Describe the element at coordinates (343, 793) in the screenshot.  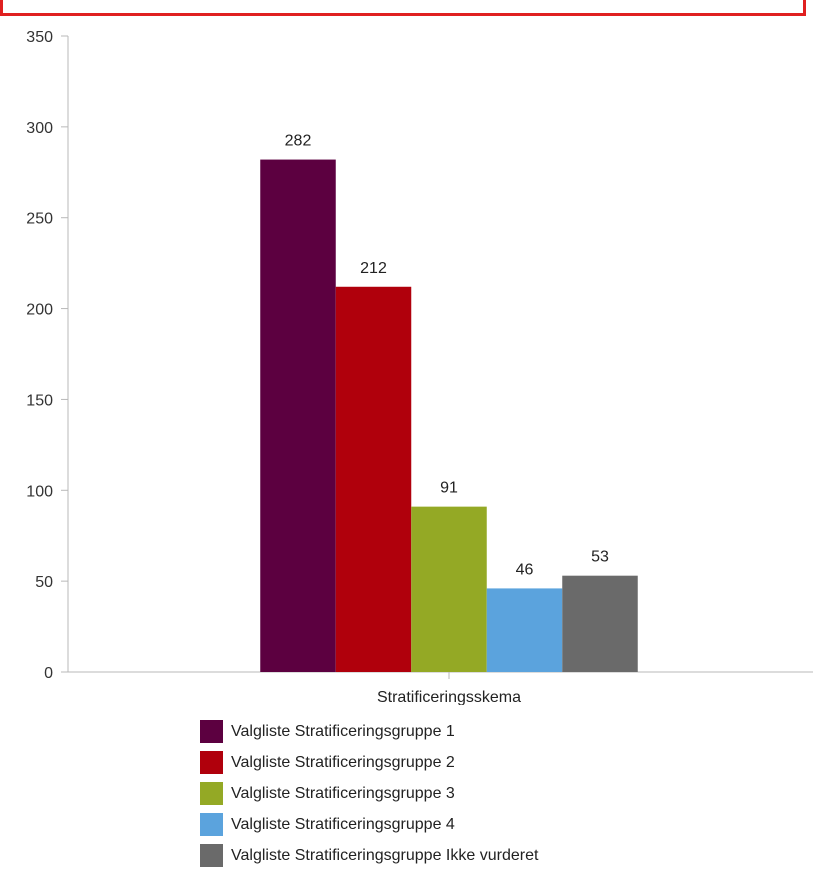
I see `legend-label: Valgliste Stratificeringsgruppe 3` at that location.